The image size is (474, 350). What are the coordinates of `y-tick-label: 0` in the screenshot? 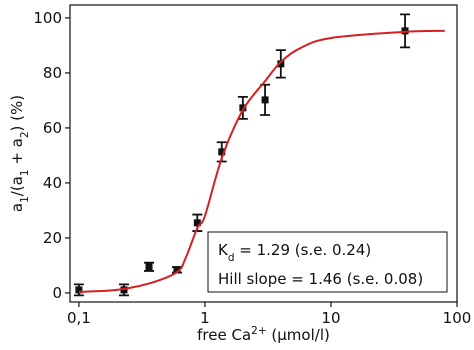 It's located at (57, 293).